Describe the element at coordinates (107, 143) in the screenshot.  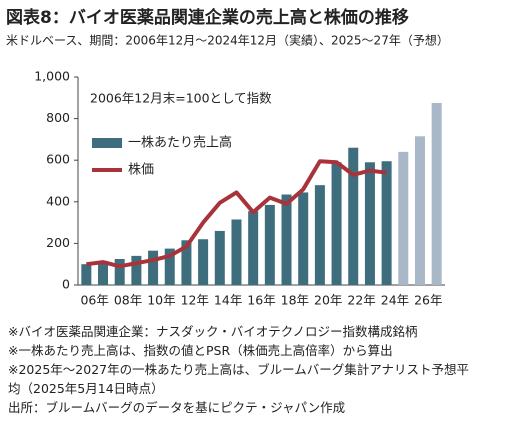
I see `legend-swatch` at that location.